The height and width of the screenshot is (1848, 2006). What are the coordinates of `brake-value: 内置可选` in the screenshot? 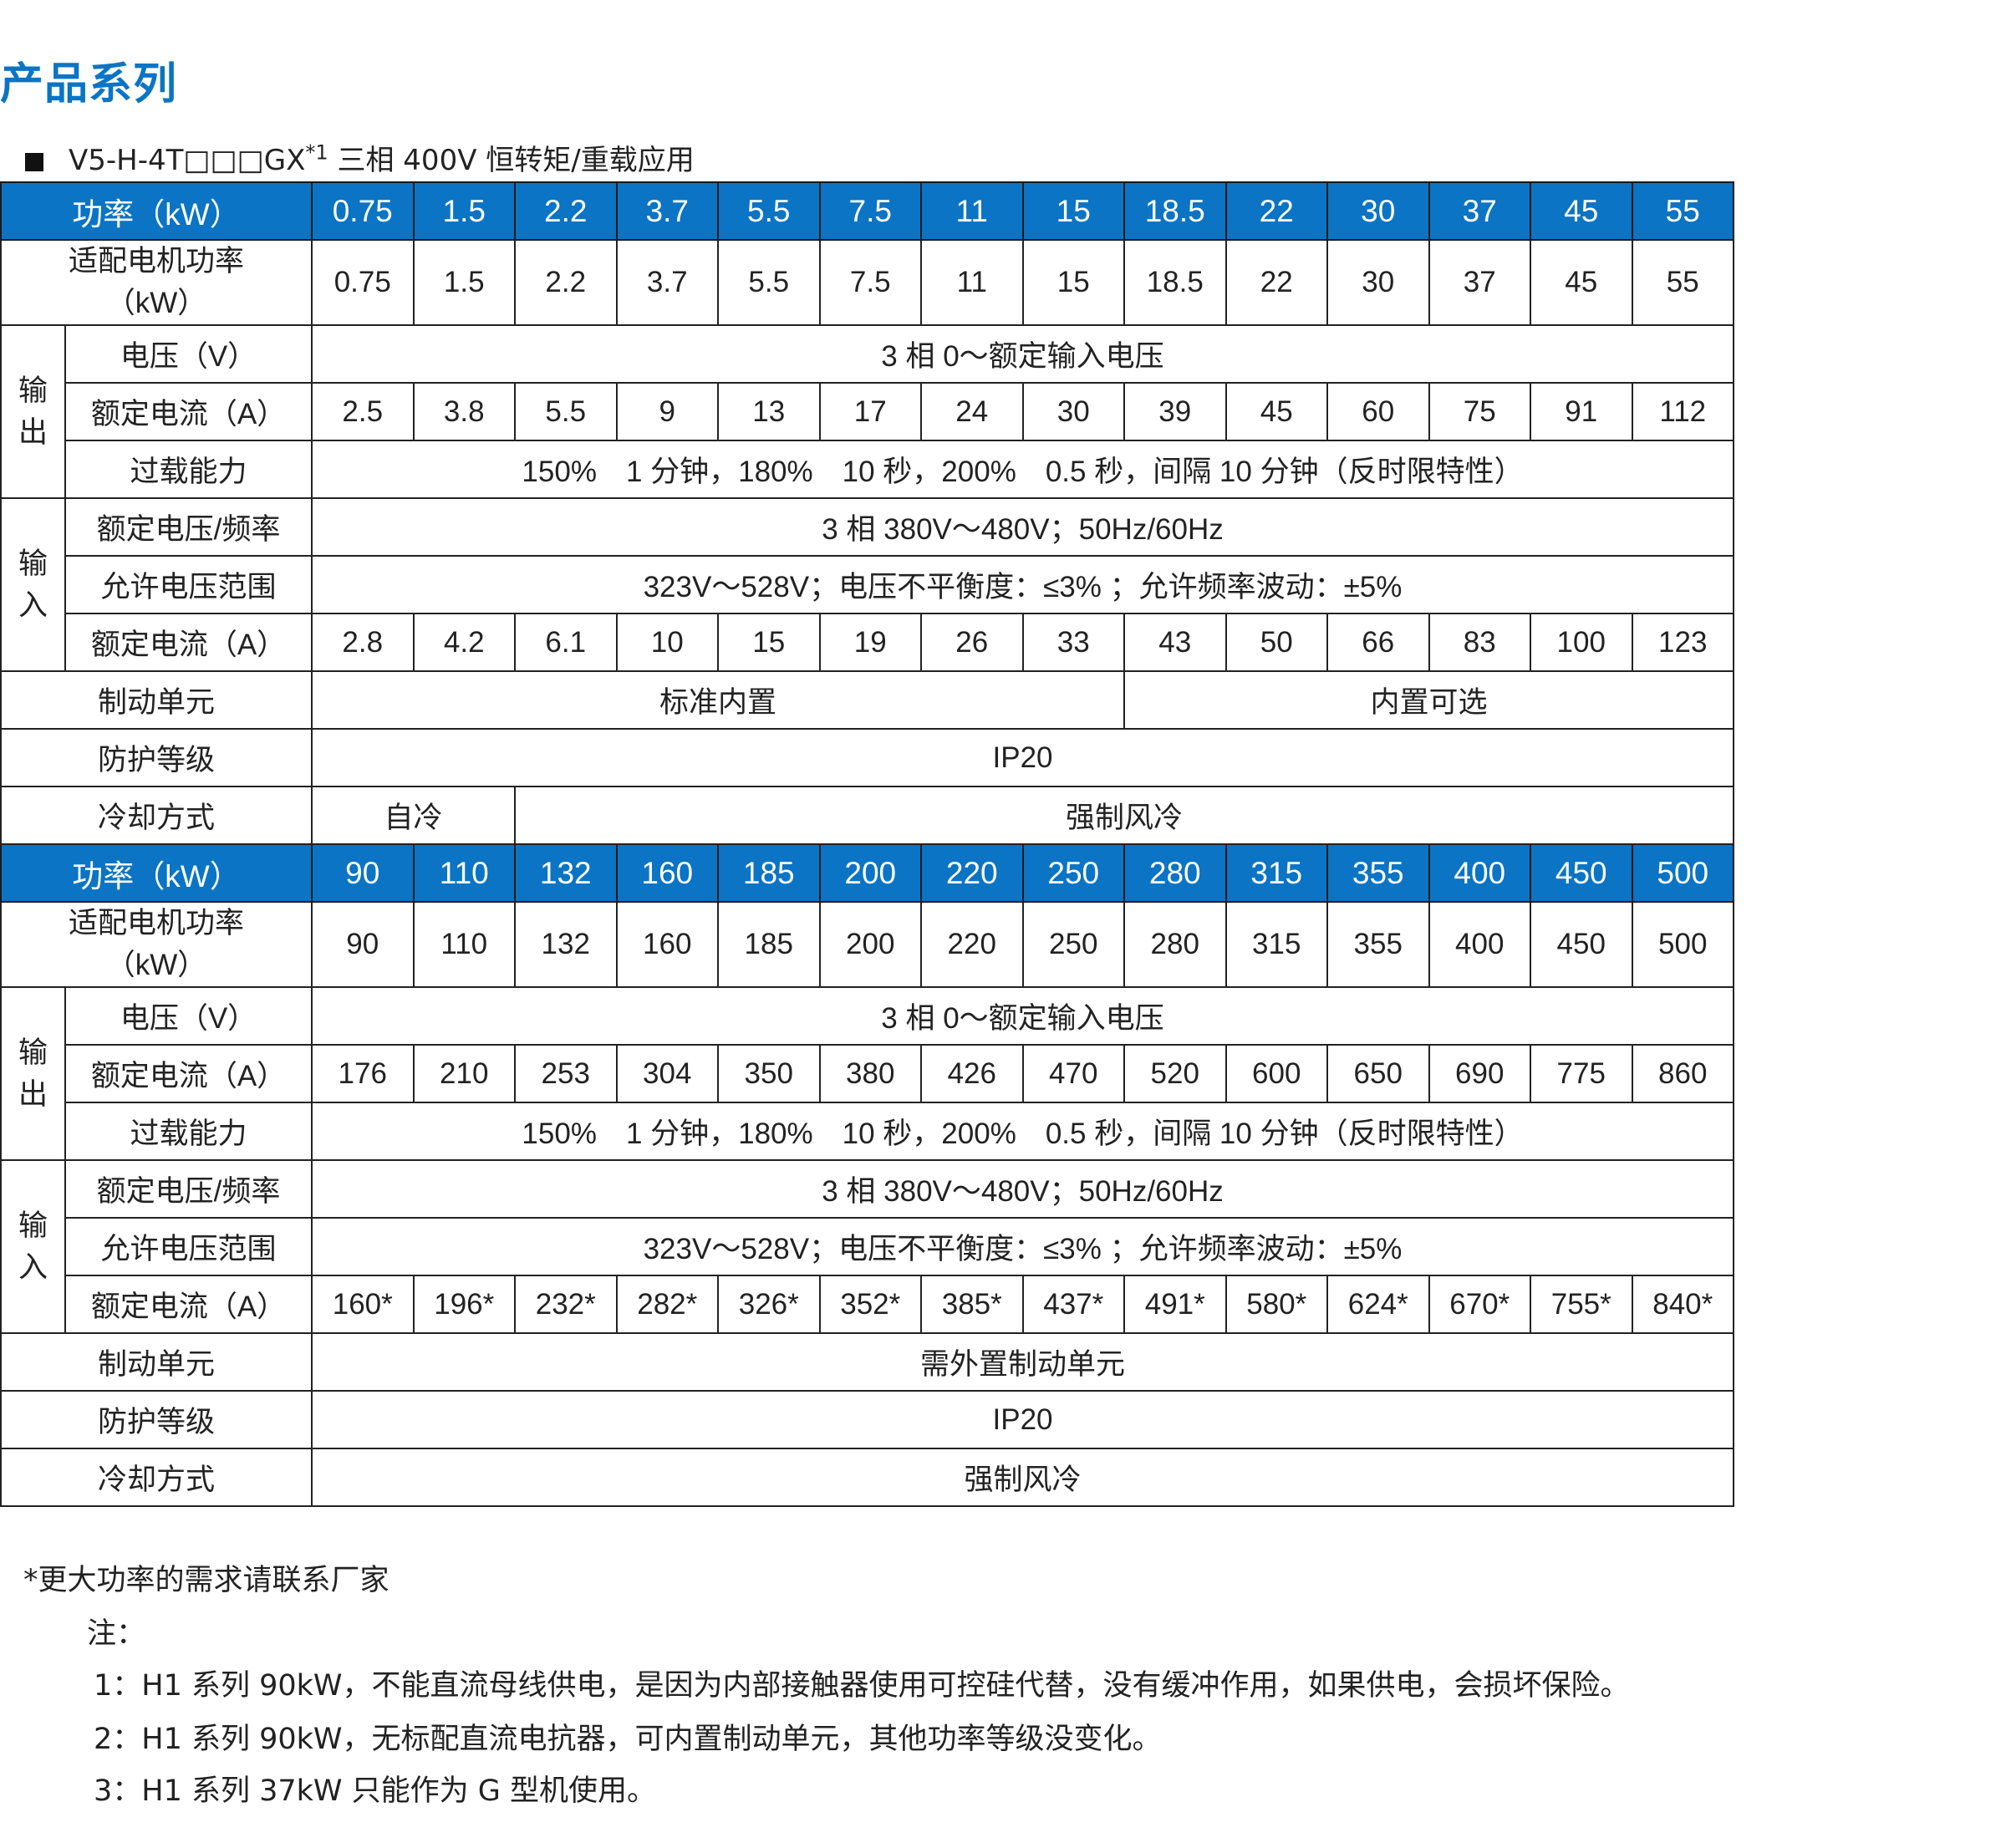 It's located at (1428, 700).